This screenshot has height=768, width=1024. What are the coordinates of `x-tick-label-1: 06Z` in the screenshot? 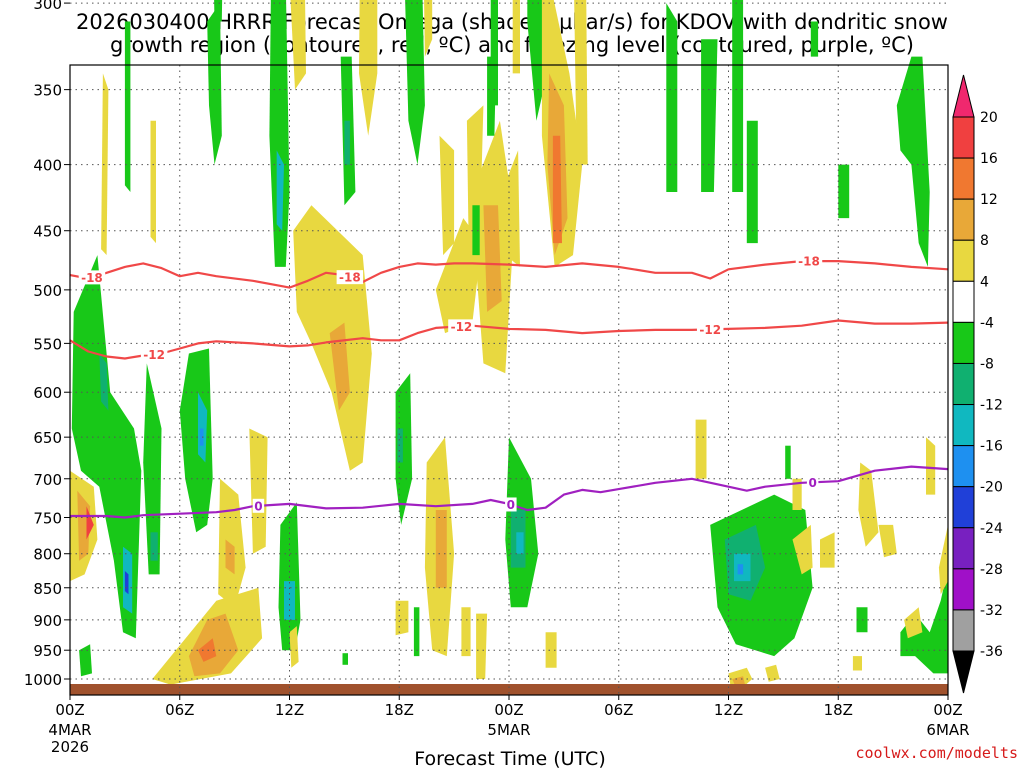 It's located at (179, 710).